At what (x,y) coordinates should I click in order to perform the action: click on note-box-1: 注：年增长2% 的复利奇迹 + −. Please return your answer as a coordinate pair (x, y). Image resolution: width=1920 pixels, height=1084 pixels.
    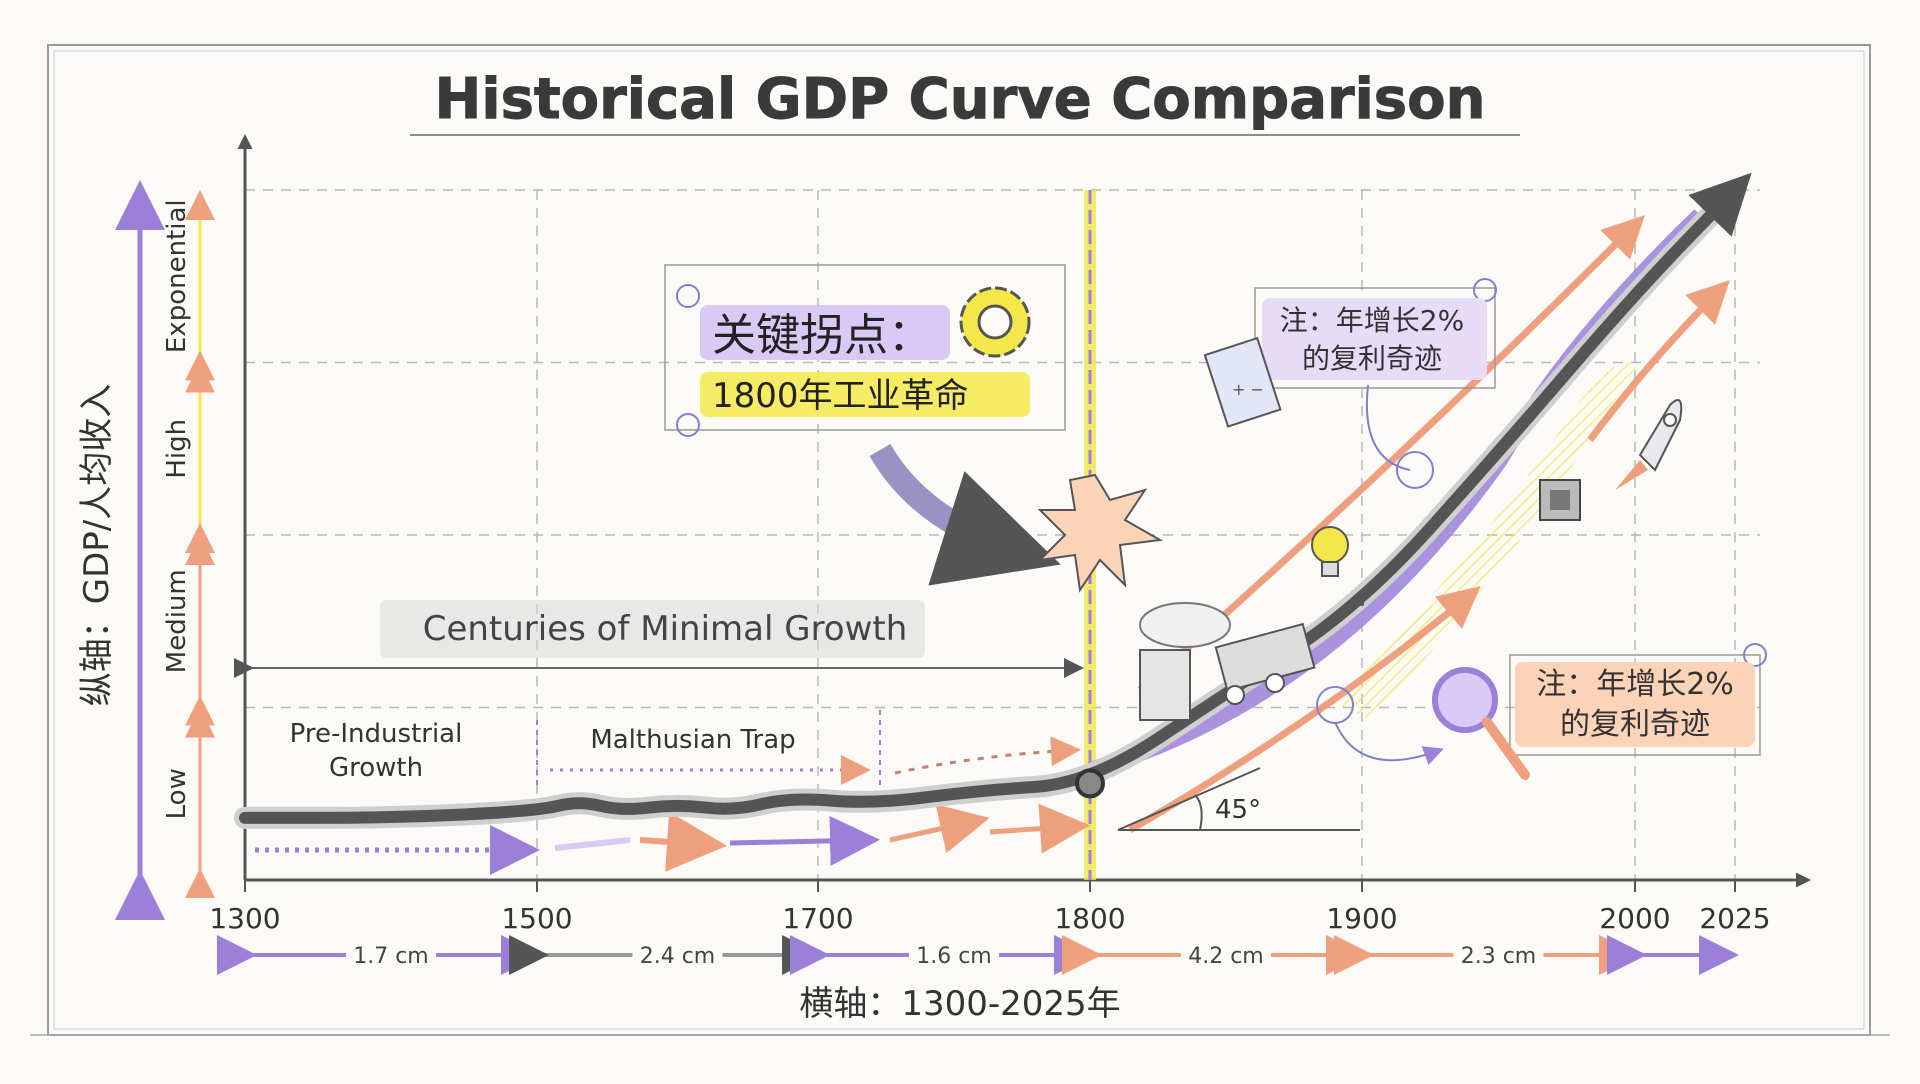
    Looking at the image, I should click on (1350, 383).